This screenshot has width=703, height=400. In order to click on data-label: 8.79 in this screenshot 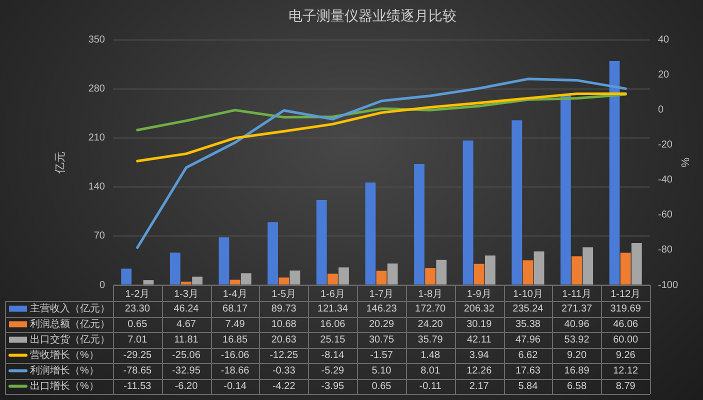, I will do `click(626, 386)`.